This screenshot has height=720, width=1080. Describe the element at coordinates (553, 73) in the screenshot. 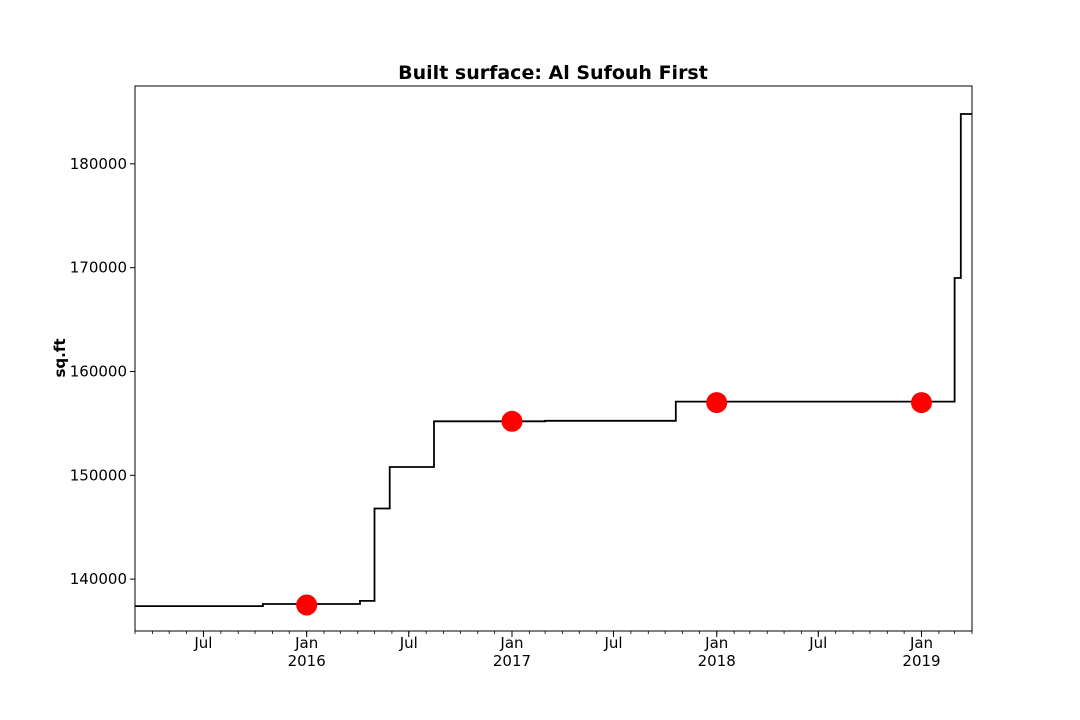

I see `chart-title: Built surface: Al Sufouh First` at that location.